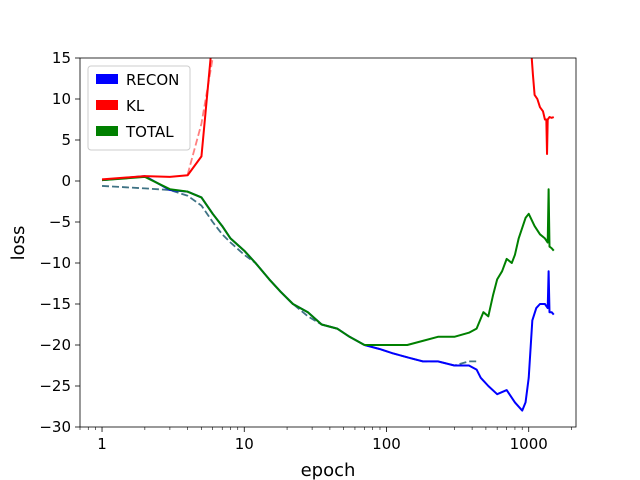  What do you see at coordinates (200, 116) in the screenshot?
I see `series-line-kl-dashed` at bounding box center [200, 116].